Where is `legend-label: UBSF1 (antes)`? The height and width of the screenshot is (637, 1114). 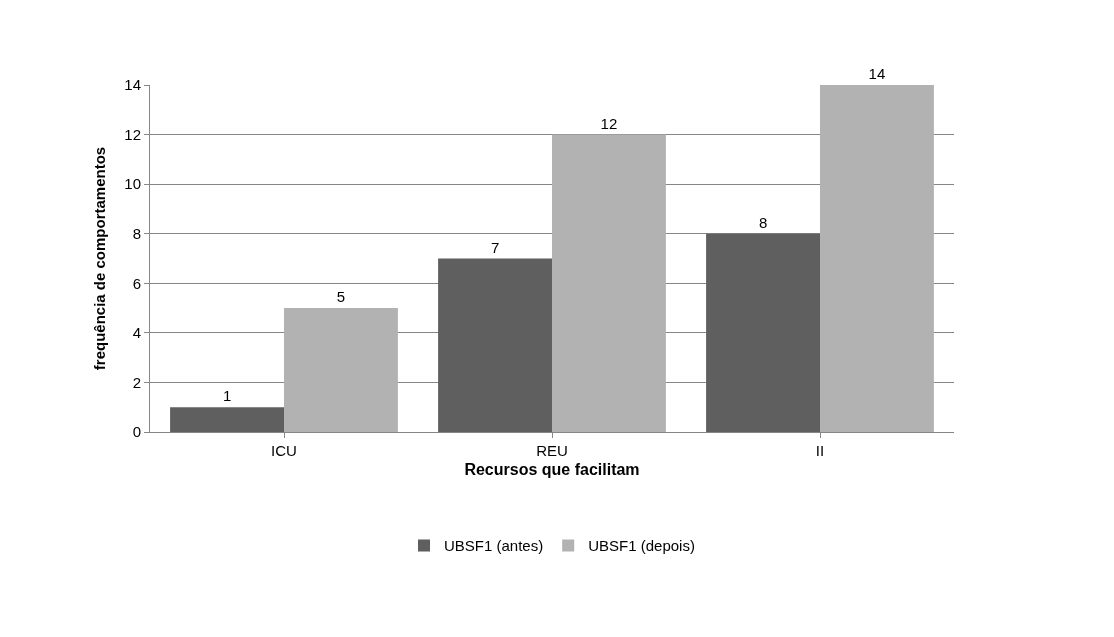 legend-label: UBSF1 (antes) is located at coordinates (494, 546).